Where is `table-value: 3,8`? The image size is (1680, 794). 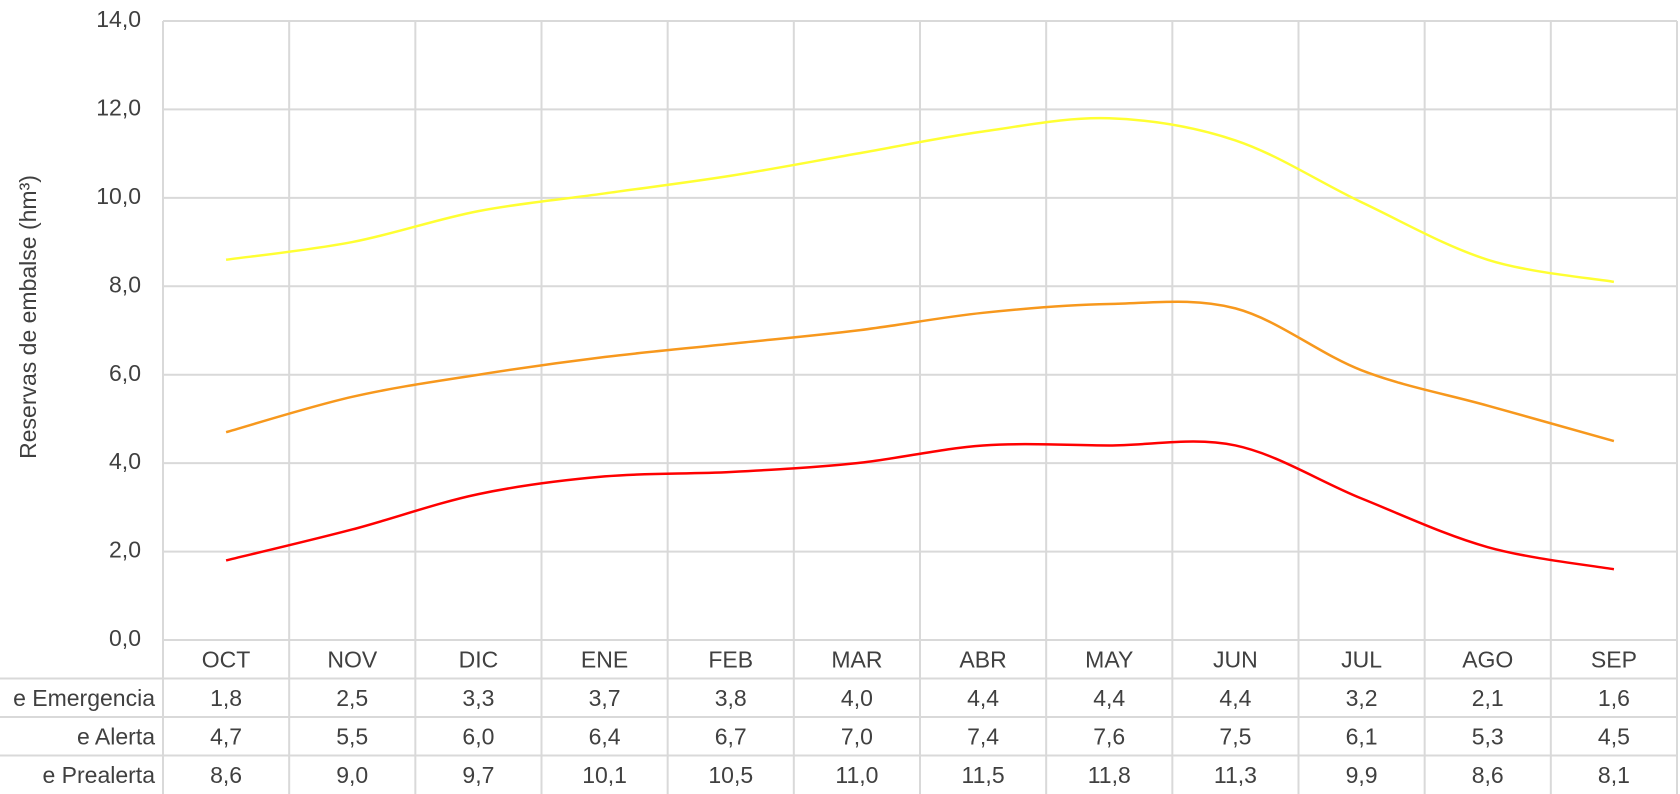 table-value: 3,8 is located at coordinates (731, 698).